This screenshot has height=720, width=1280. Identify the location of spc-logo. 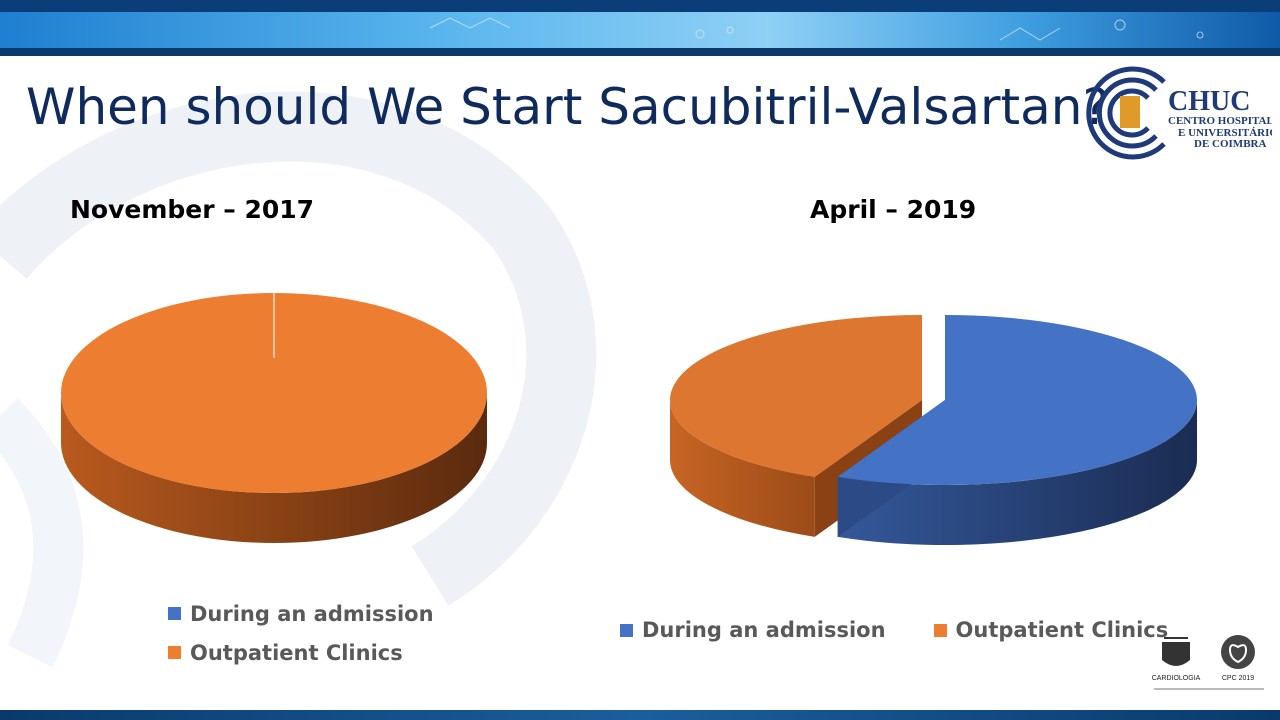
(1176, 651).